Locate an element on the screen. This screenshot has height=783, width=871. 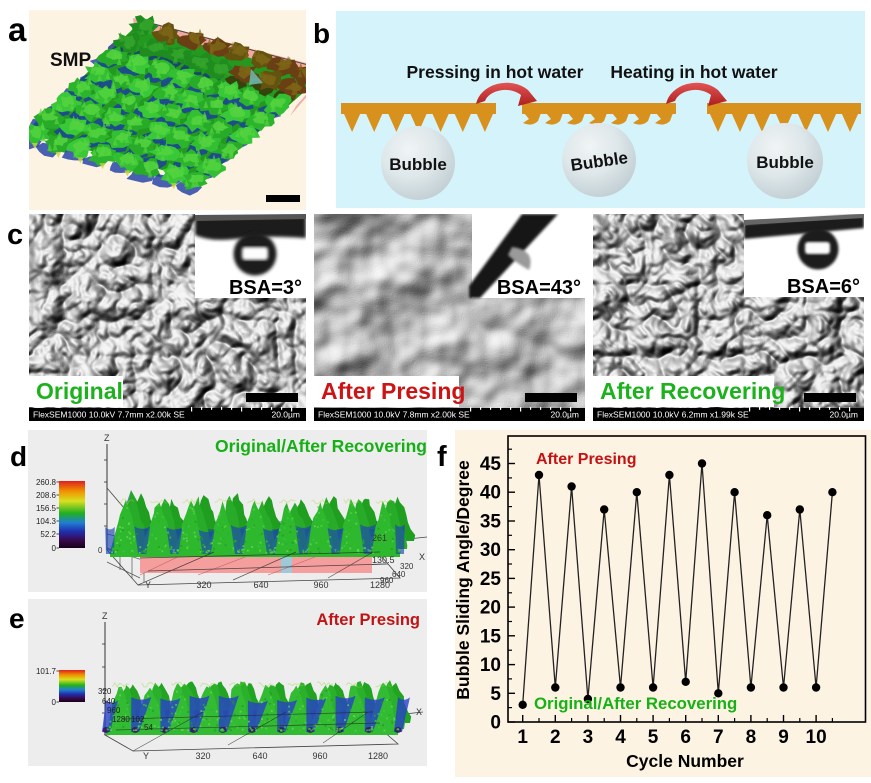
svg-text: 40 is located at coordinates (490, 493).